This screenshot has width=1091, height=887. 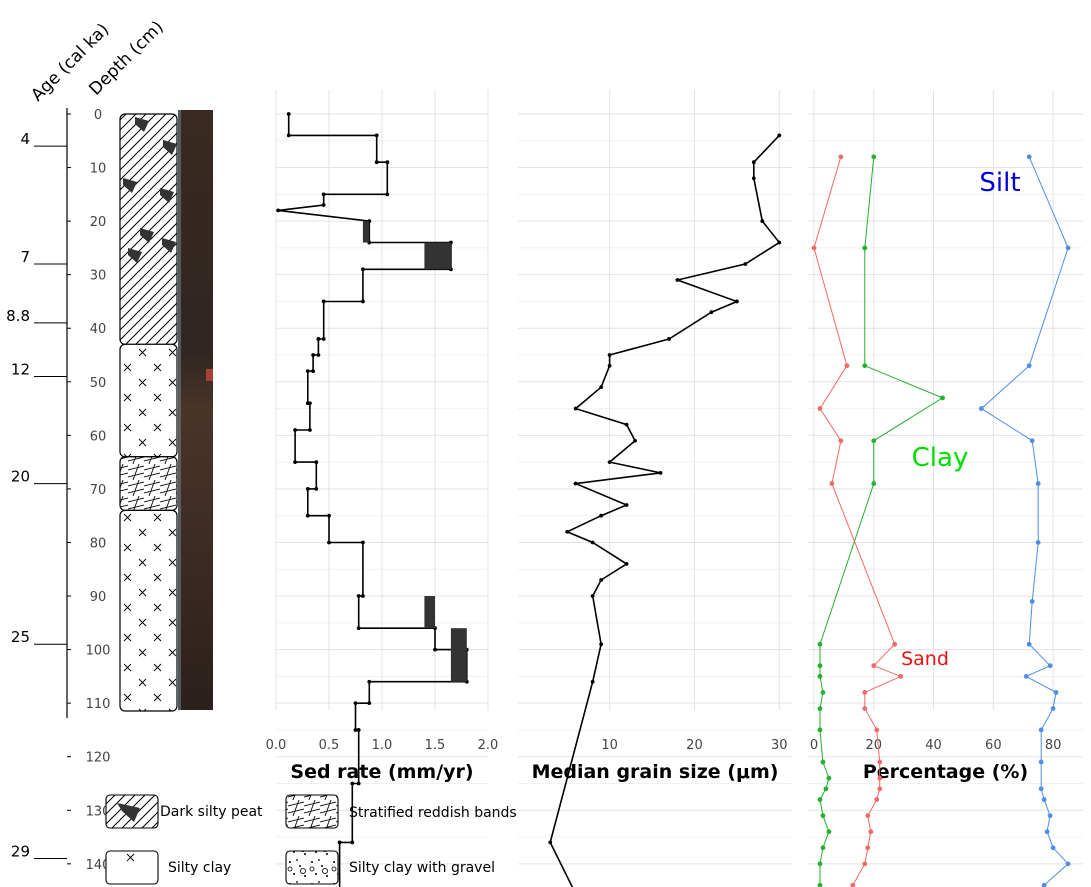 I want to click on depth-tick-label: 140, so click(x=98, y=865).